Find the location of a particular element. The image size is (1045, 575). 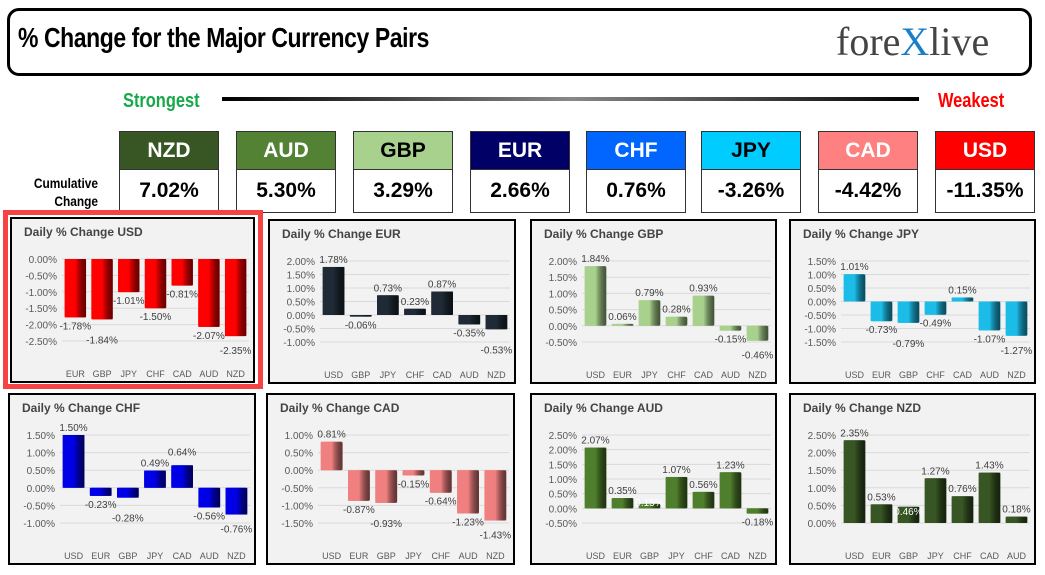

bar-usd is located at coordinates (854, 288).